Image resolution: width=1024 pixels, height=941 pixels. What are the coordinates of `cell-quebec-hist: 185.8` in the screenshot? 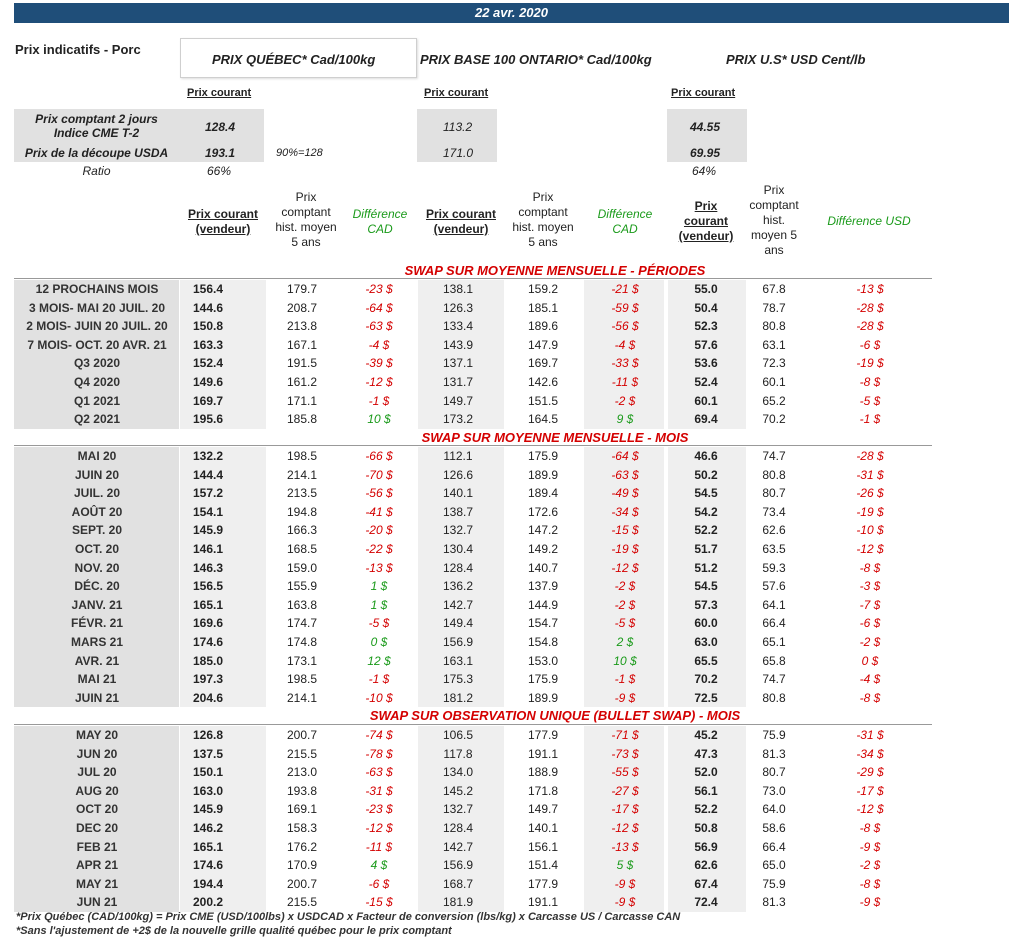 It's located at (302, 419).